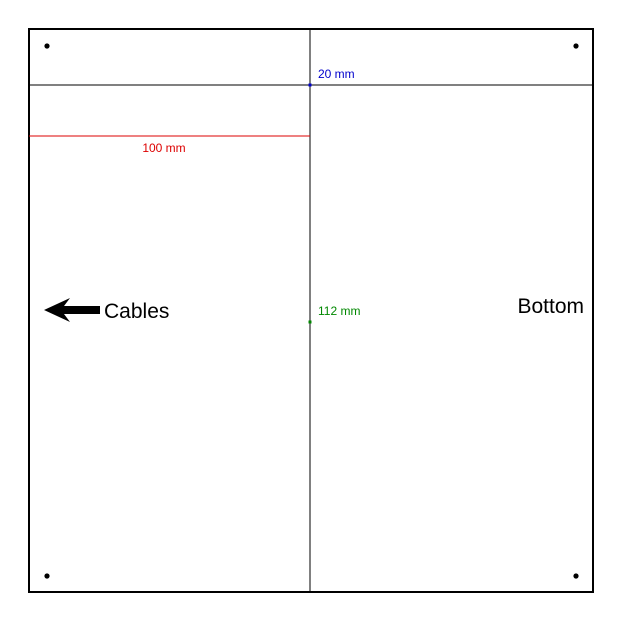  What do you see at coordinates (550, 306) in the screenshot?
I see `bottom-label: Bottom` at bounding box center [550, 306].